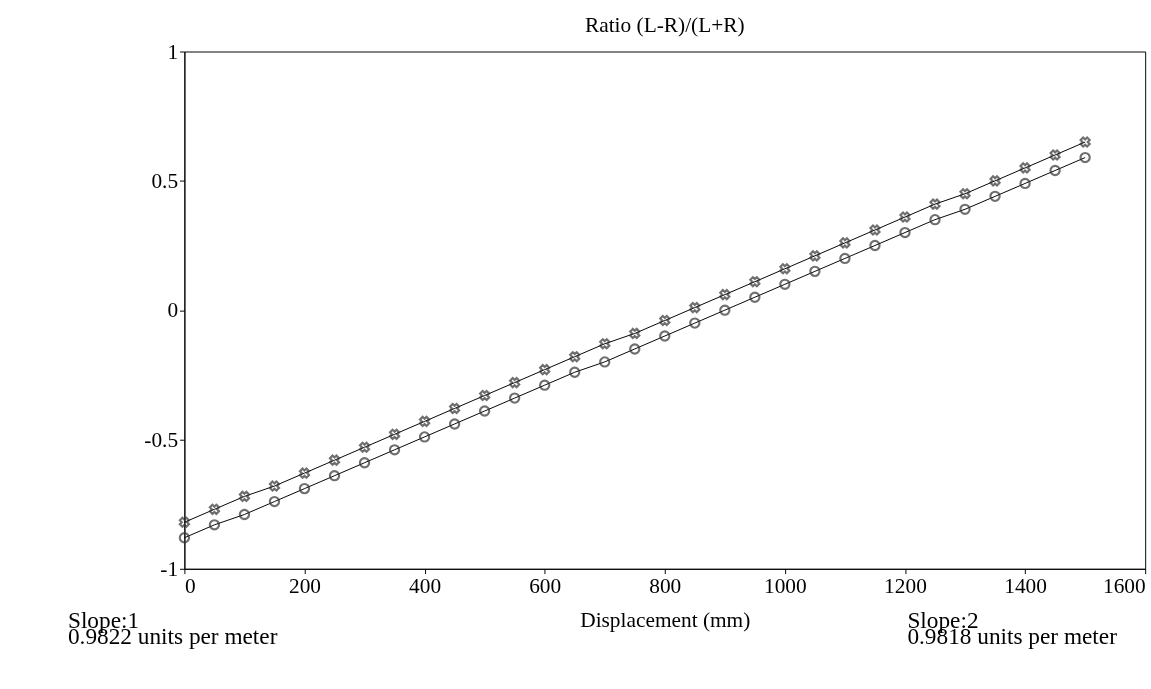 The image size is (1151, 689). Describe the element at coordinates (905, 585) in the screenshot. I see `x-tick-label: 1200` at that location.